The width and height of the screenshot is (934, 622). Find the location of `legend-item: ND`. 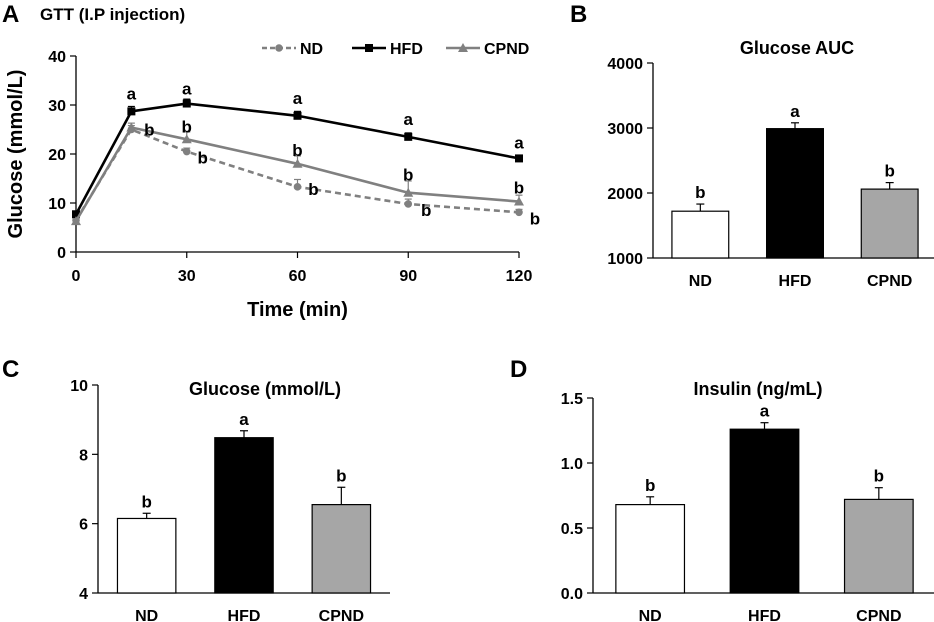

legend-item: ND is located at coordinates (292, 49).